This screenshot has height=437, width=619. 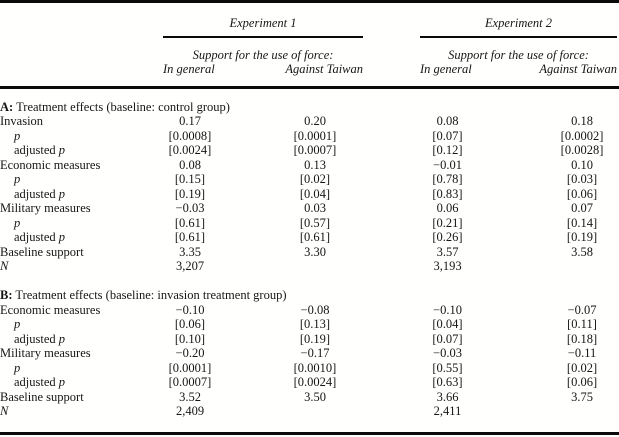 I want to click on cell-value: [0.11], so click(x=582, y=324).